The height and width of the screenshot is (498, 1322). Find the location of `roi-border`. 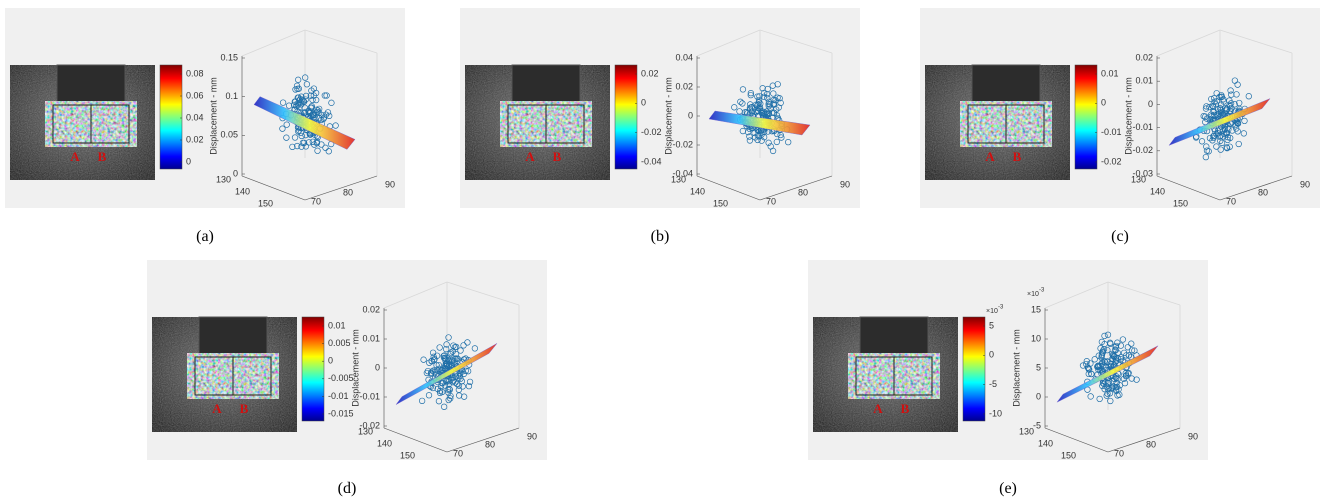

roi-border is located at coordinates (91, 124).